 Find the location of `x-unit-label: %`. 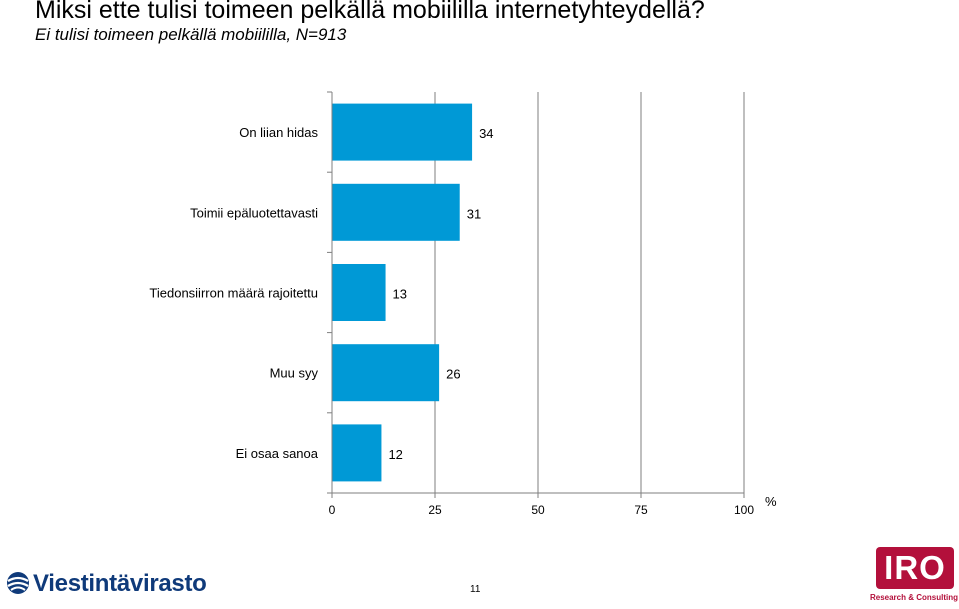

x-unit-label: % is located at coordinates (771, 501).